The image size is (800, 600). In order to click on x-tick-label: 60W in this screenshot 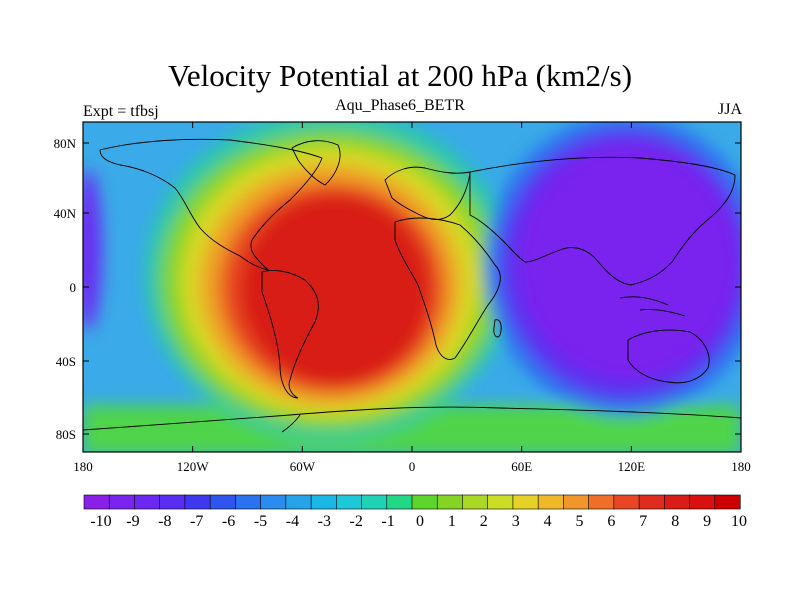, I will do `click(303, 466)`.